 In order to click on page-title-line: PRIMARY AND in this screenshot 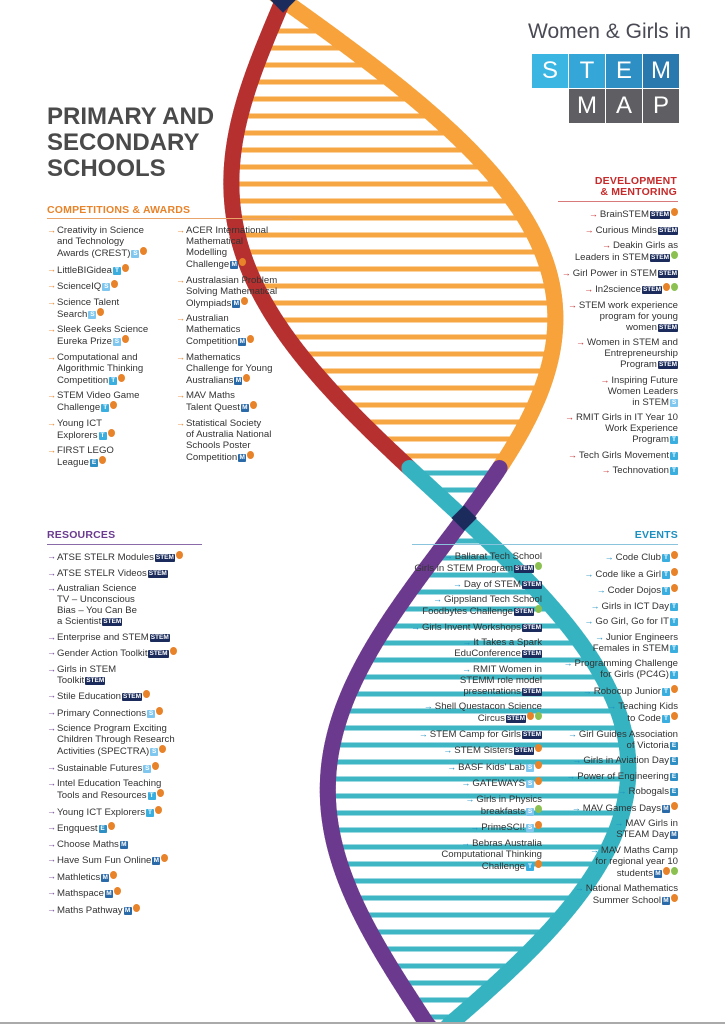, I will do `click(131, 116)`.